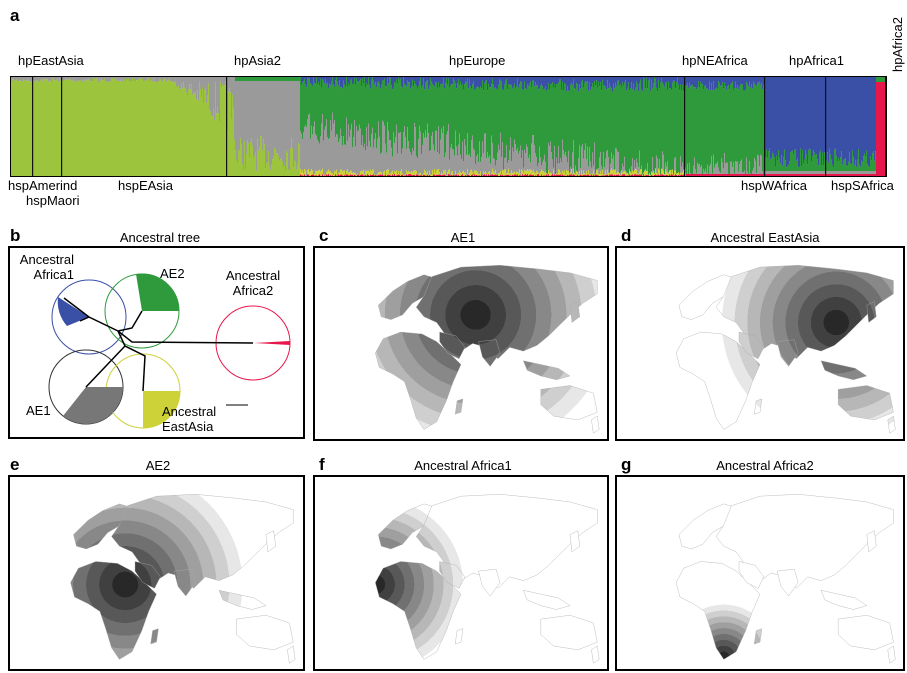  What do you see at coordinates (93, 406) in the screenshot?
I see `sector-ae1` at bounding box center [93, 406].